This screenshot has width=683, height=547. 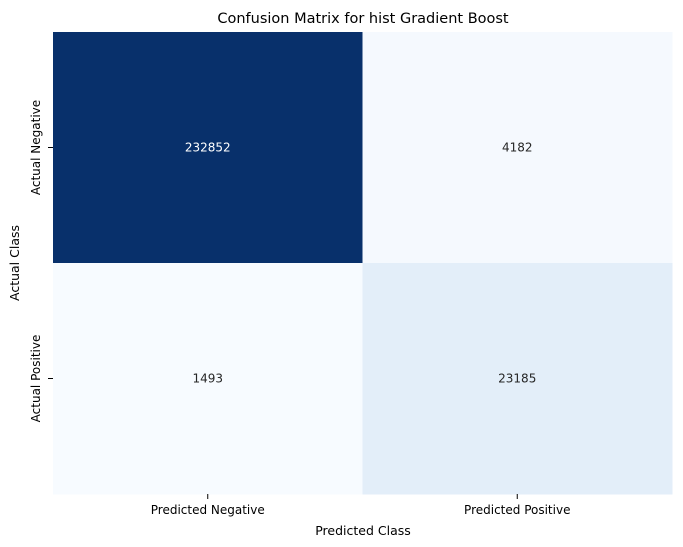 I want to click on x-tick-label: Predicted Negative, so click(x=208, y=510).